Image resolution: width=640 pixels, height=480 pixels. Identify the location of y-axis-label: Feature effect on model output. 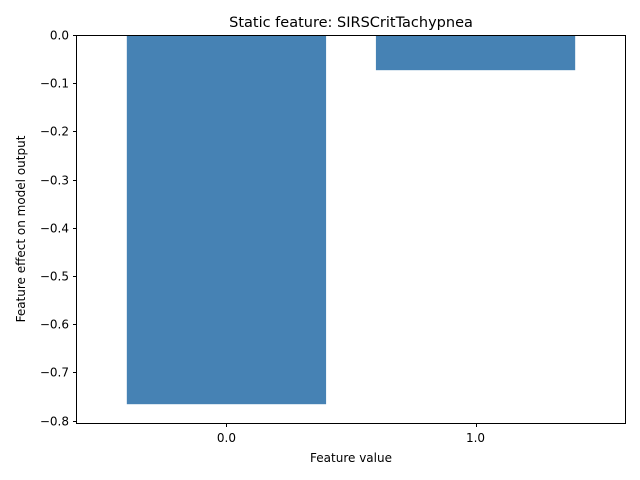
(21, 228).